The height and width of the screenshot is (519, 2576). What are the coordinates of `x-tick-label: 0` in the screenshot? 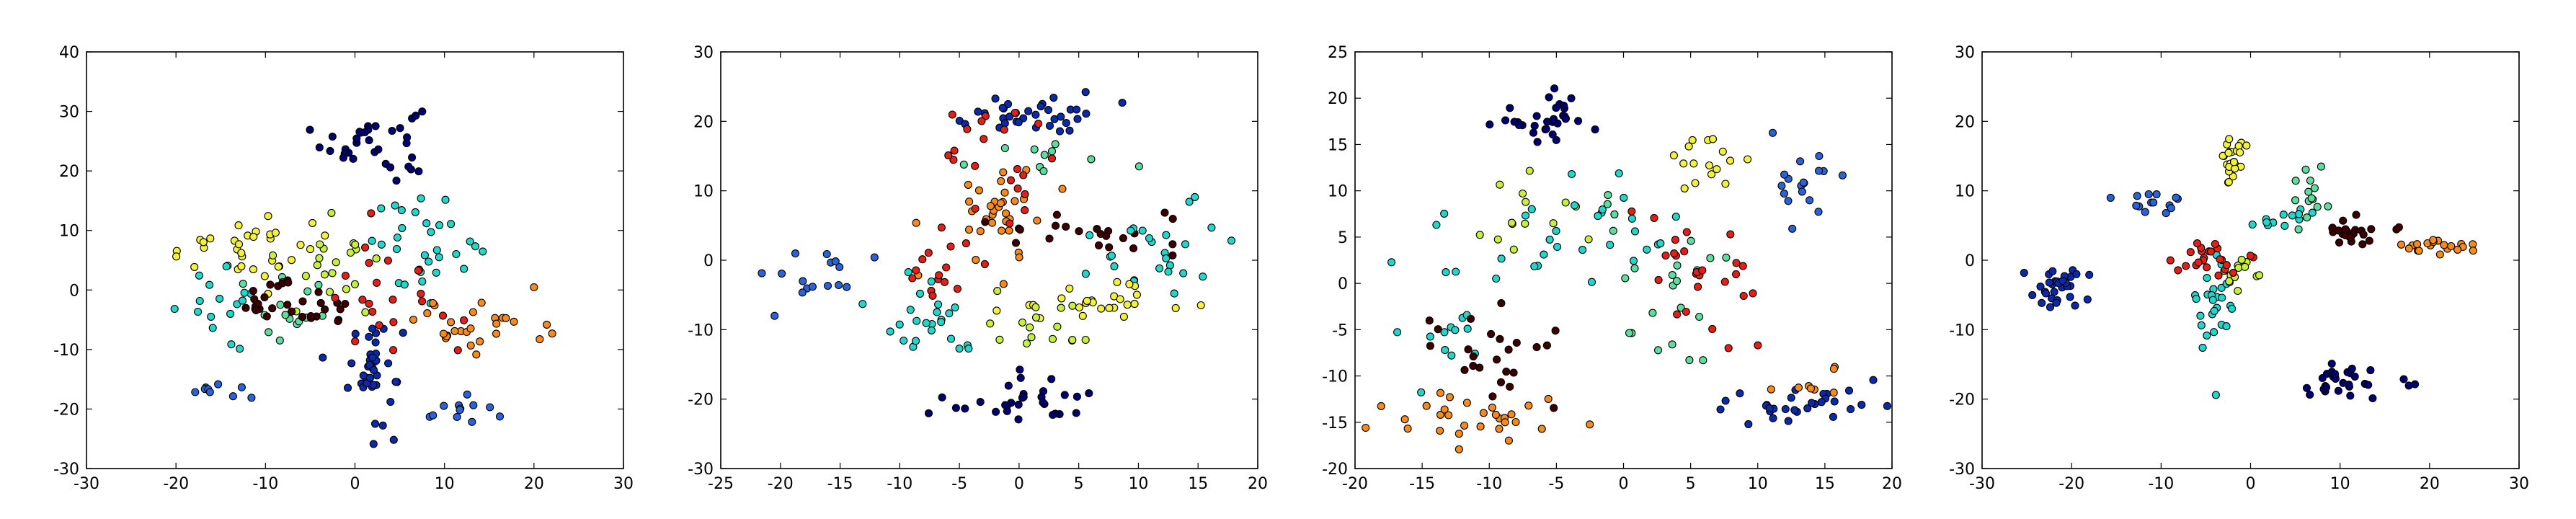 It's located at (1019, 484).